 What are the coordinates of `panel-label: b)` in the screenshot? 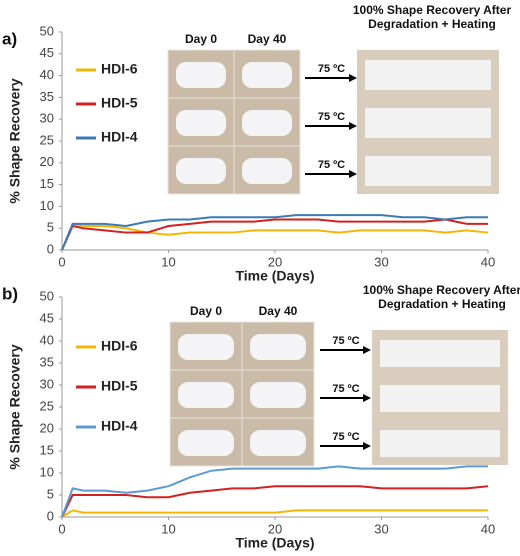 It's located at (10, 293).